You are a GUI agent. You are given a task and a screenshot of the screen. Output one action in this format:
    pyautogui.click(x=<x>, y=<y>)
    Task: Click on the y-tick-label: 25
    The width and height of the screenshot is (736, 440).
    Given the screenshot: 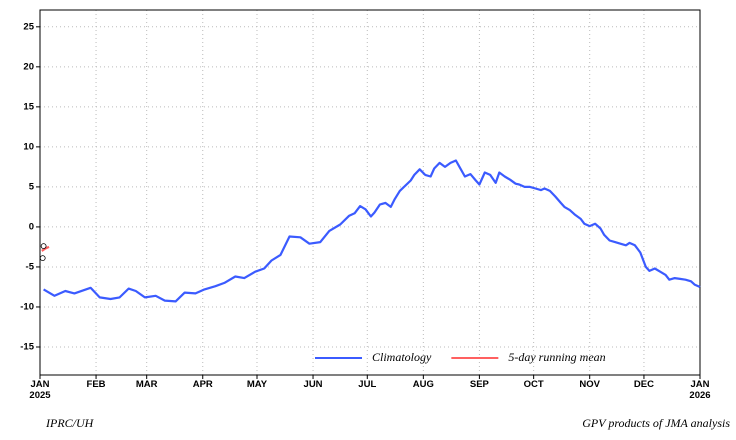 What is the action you would take?
    pyautogui.click(x=28, y=26)
    